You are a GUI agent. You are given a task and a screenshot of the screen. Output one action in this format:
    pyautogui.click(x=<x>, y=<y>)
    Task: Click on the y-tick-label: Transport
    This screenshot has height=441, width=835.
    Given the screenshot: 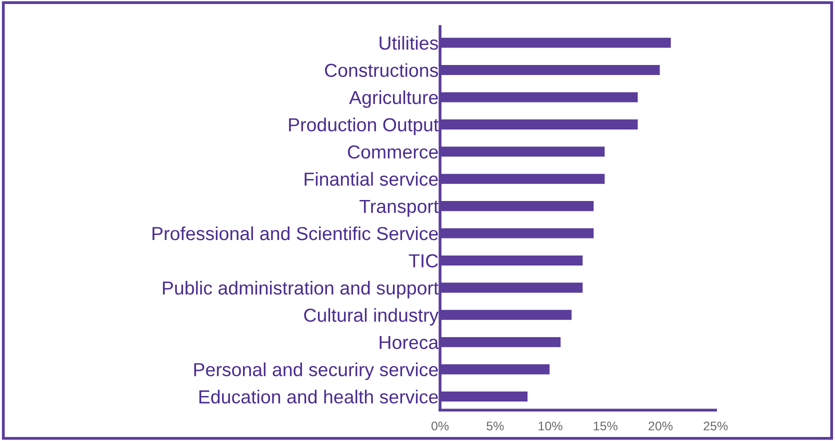 What is the action you would take?
    pyautogui.click(x=399, y=208)
    